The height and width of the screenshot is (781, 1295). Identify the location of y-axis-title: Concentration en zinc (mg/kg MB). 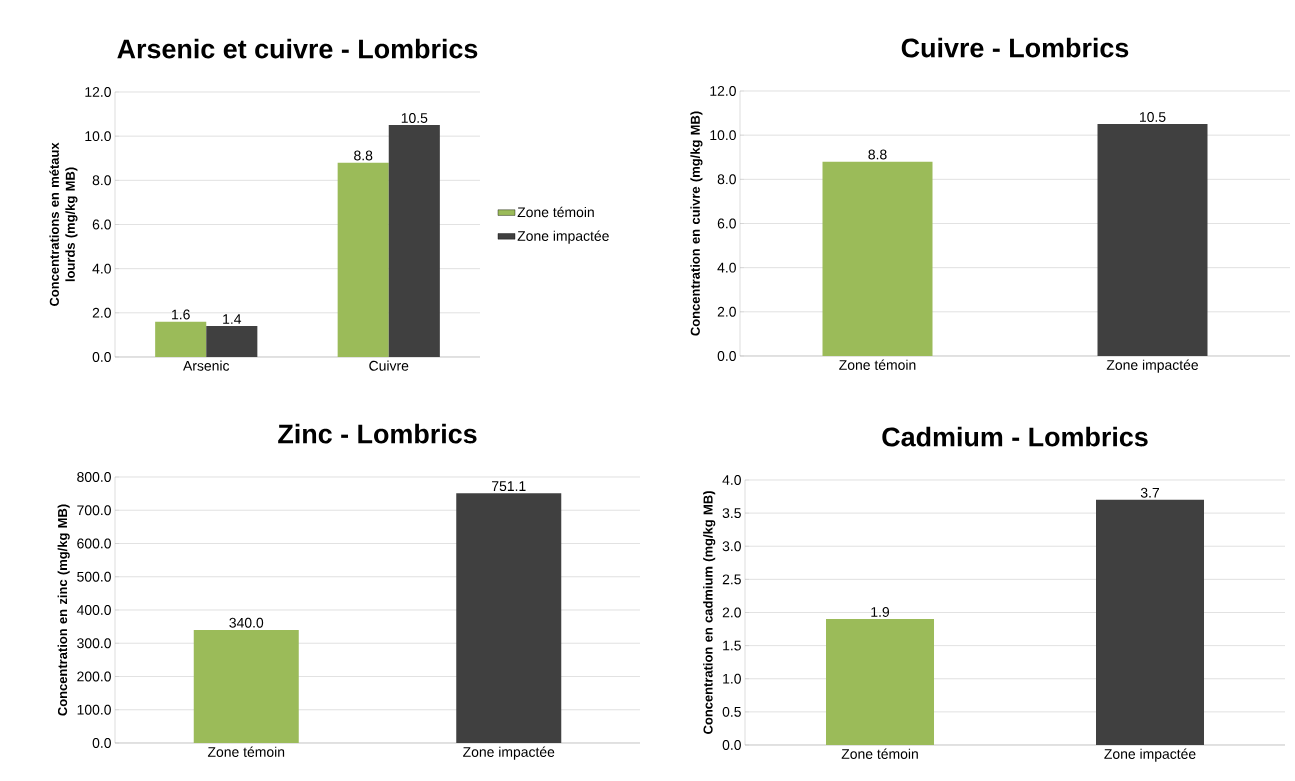
(63, 610).